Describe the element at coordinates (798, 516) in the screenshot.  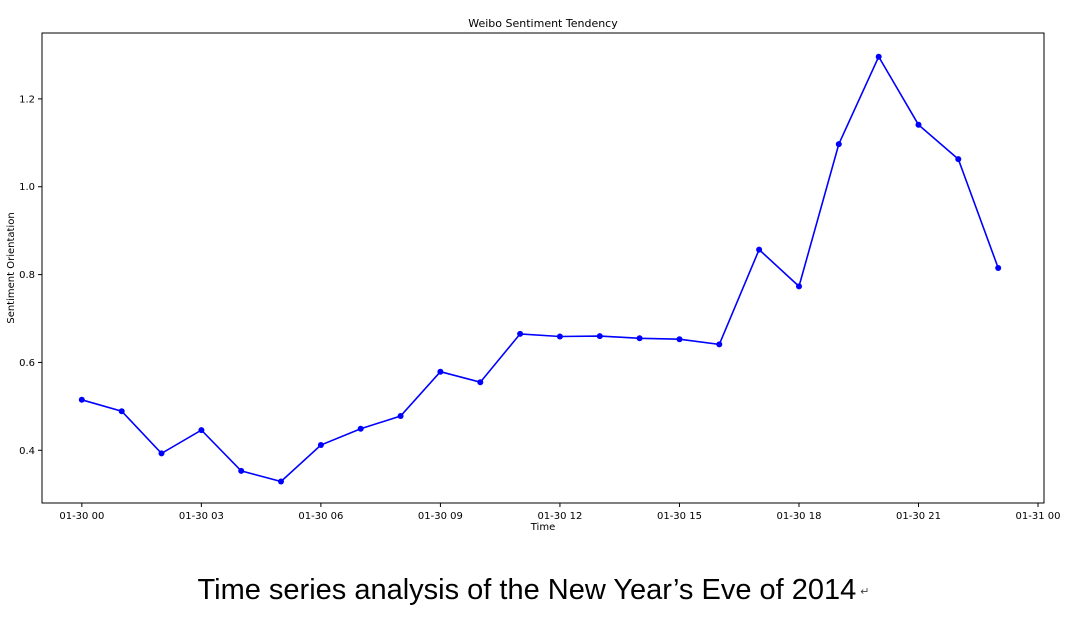
I see `x-tick-label: 01-30 18` at that location.